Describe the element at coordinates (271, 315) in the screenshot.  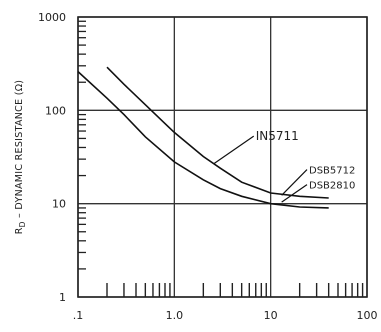
I see `x-tick-label: 10` at that location.